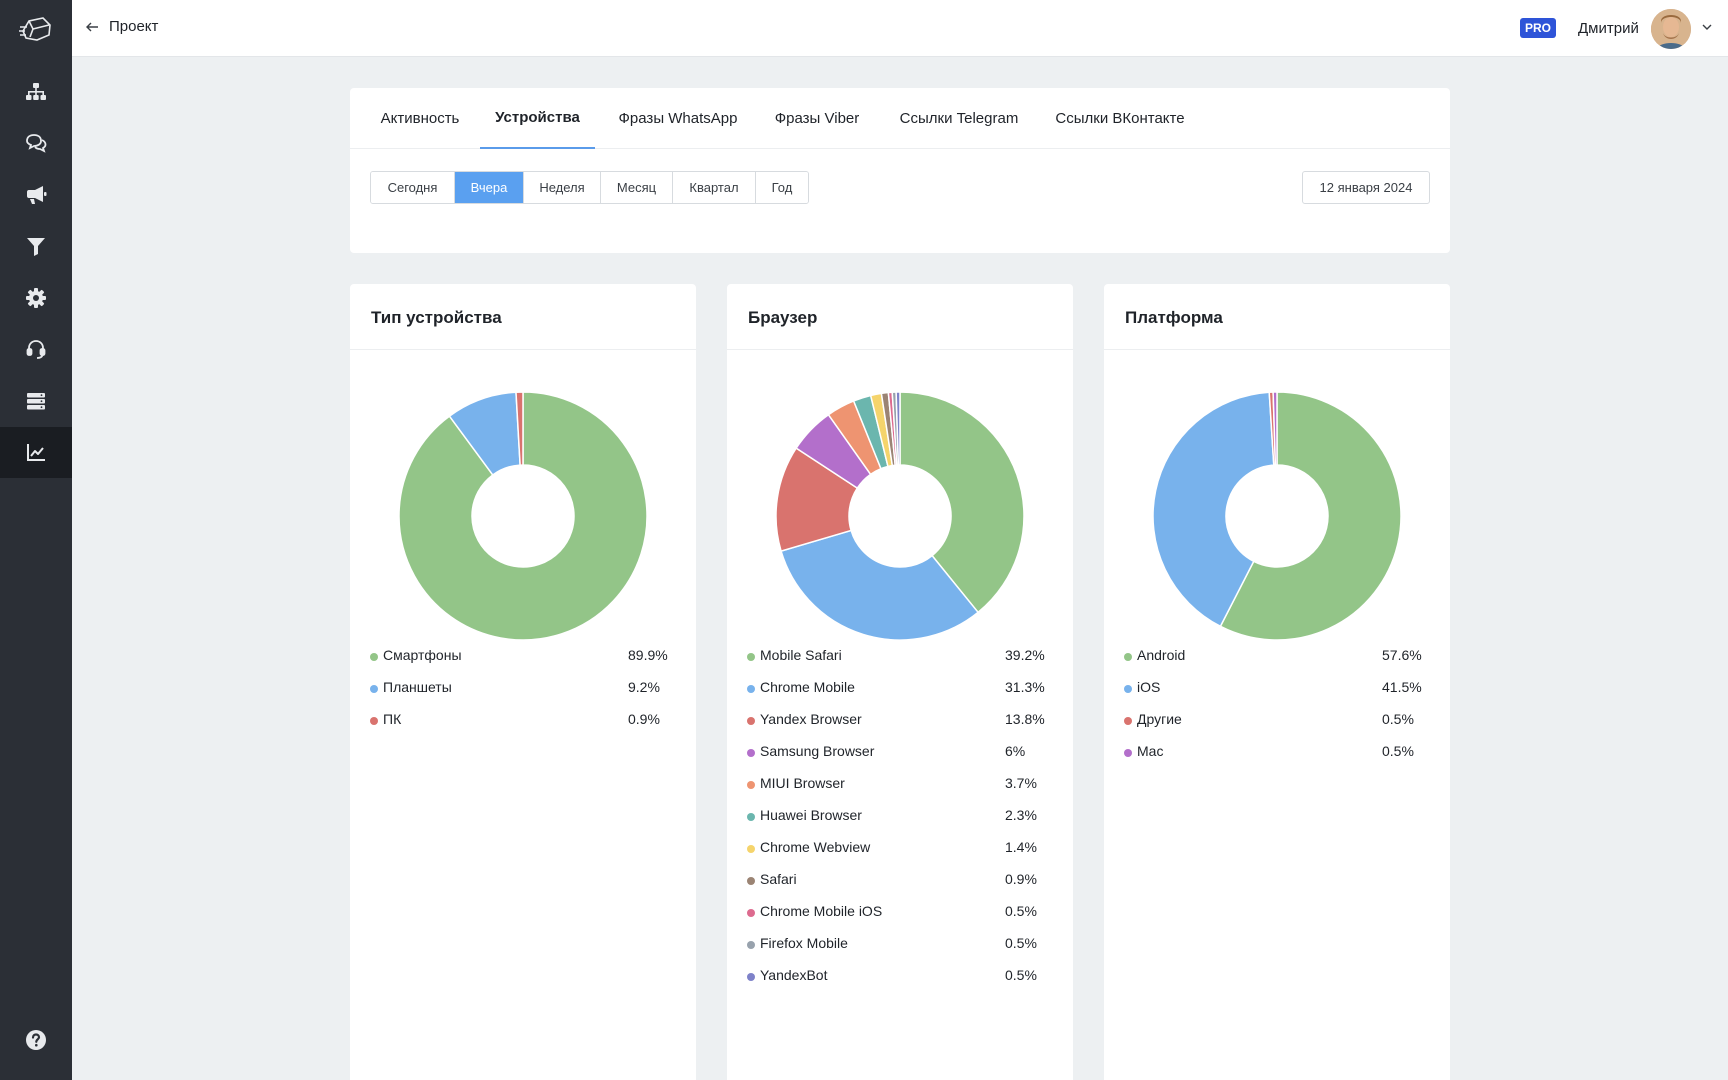 Image resolution: width=1728 pixels, height=1080 pixels. I want to click on card-title: Платформа, so click(1174, 317).